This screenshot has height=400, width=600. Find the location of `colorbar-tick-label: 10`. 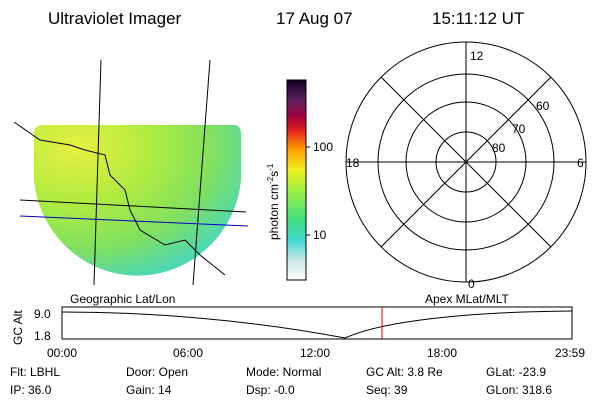

colorbar-tick-label: 10 is located at coordinates (320, 235).